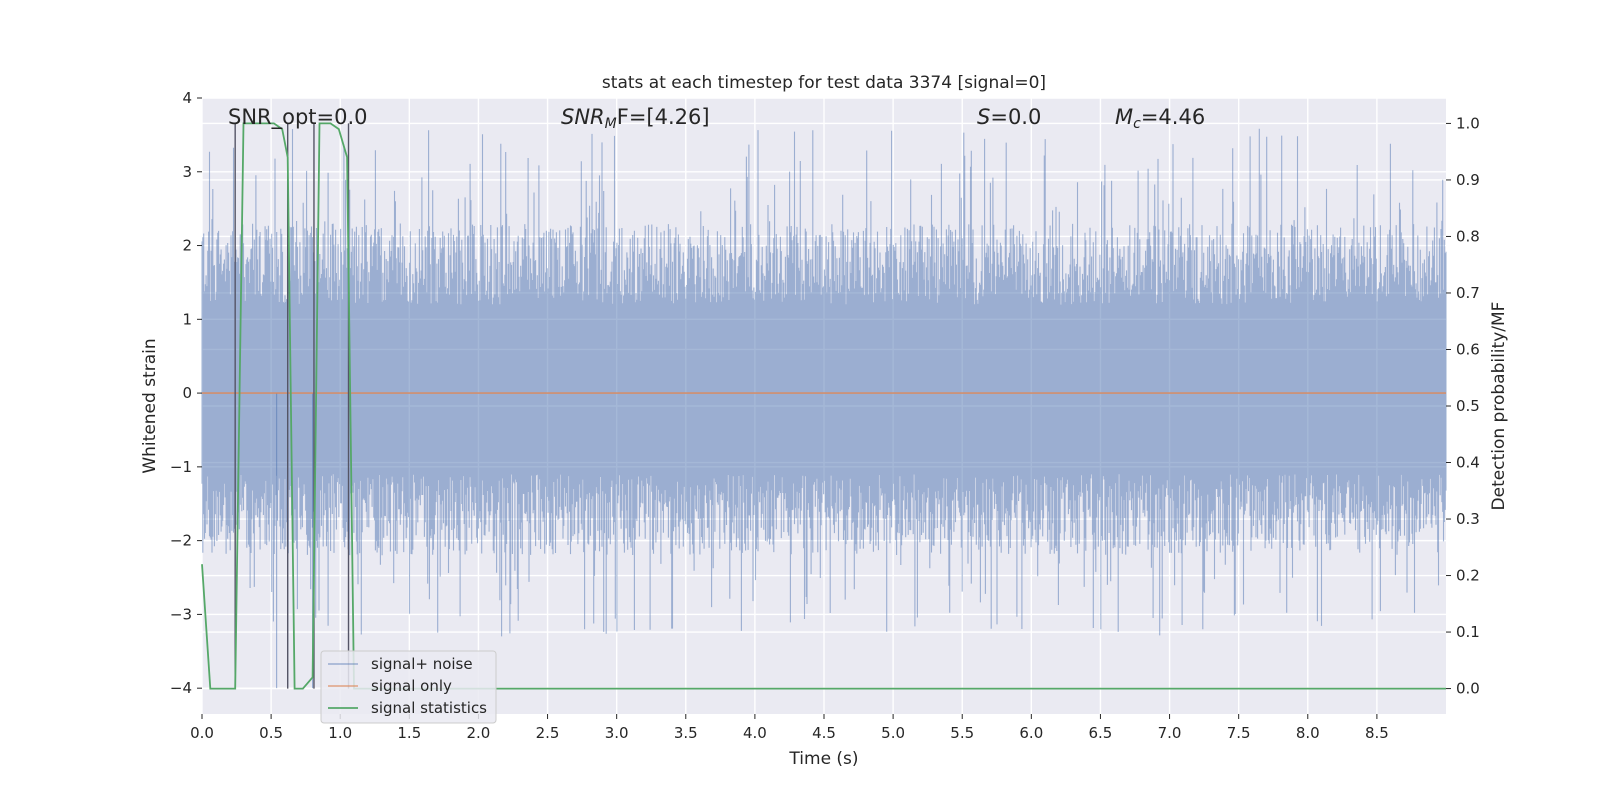  What do you see at coordinates (1468, 293) in the screenshot?
I see `y2-tick-label: 0.7` at bounding box center [1468, 293].